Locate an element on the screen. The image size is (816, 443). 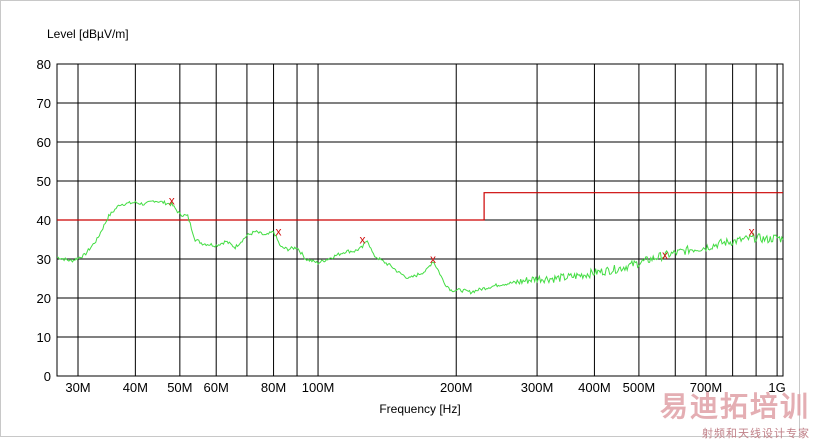
x-tick-label: 200M is located at coordinates (456, 387).